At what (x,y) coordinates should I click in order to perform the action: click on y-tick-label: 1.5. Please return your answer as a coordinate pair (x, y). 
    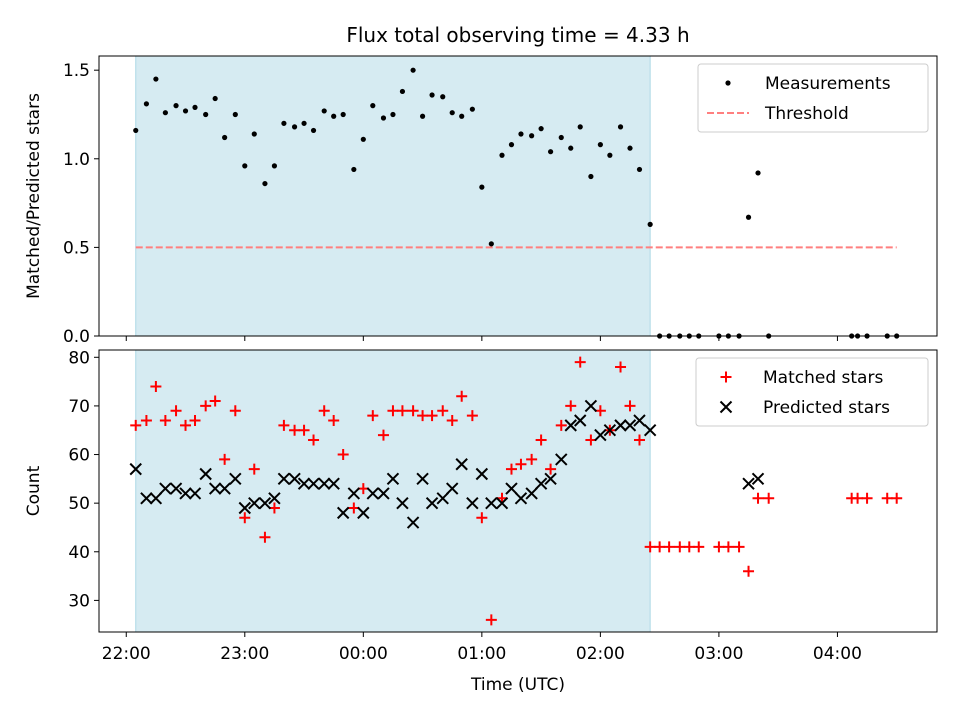
    Looking at the image, I should click on (76, 71).